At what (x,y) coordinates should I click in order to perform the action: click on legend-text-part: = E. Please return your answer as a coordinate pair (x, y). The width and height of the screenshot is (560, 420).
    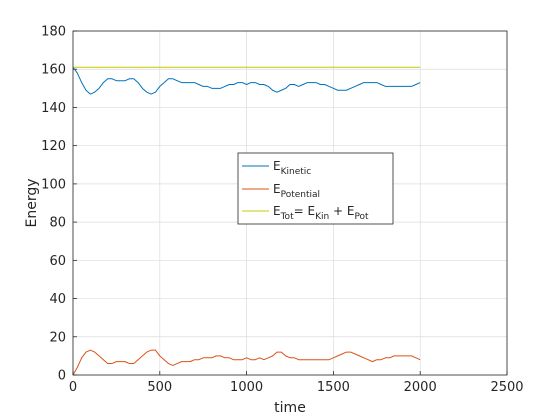
    Looking at the image, I should click on (304, 211).